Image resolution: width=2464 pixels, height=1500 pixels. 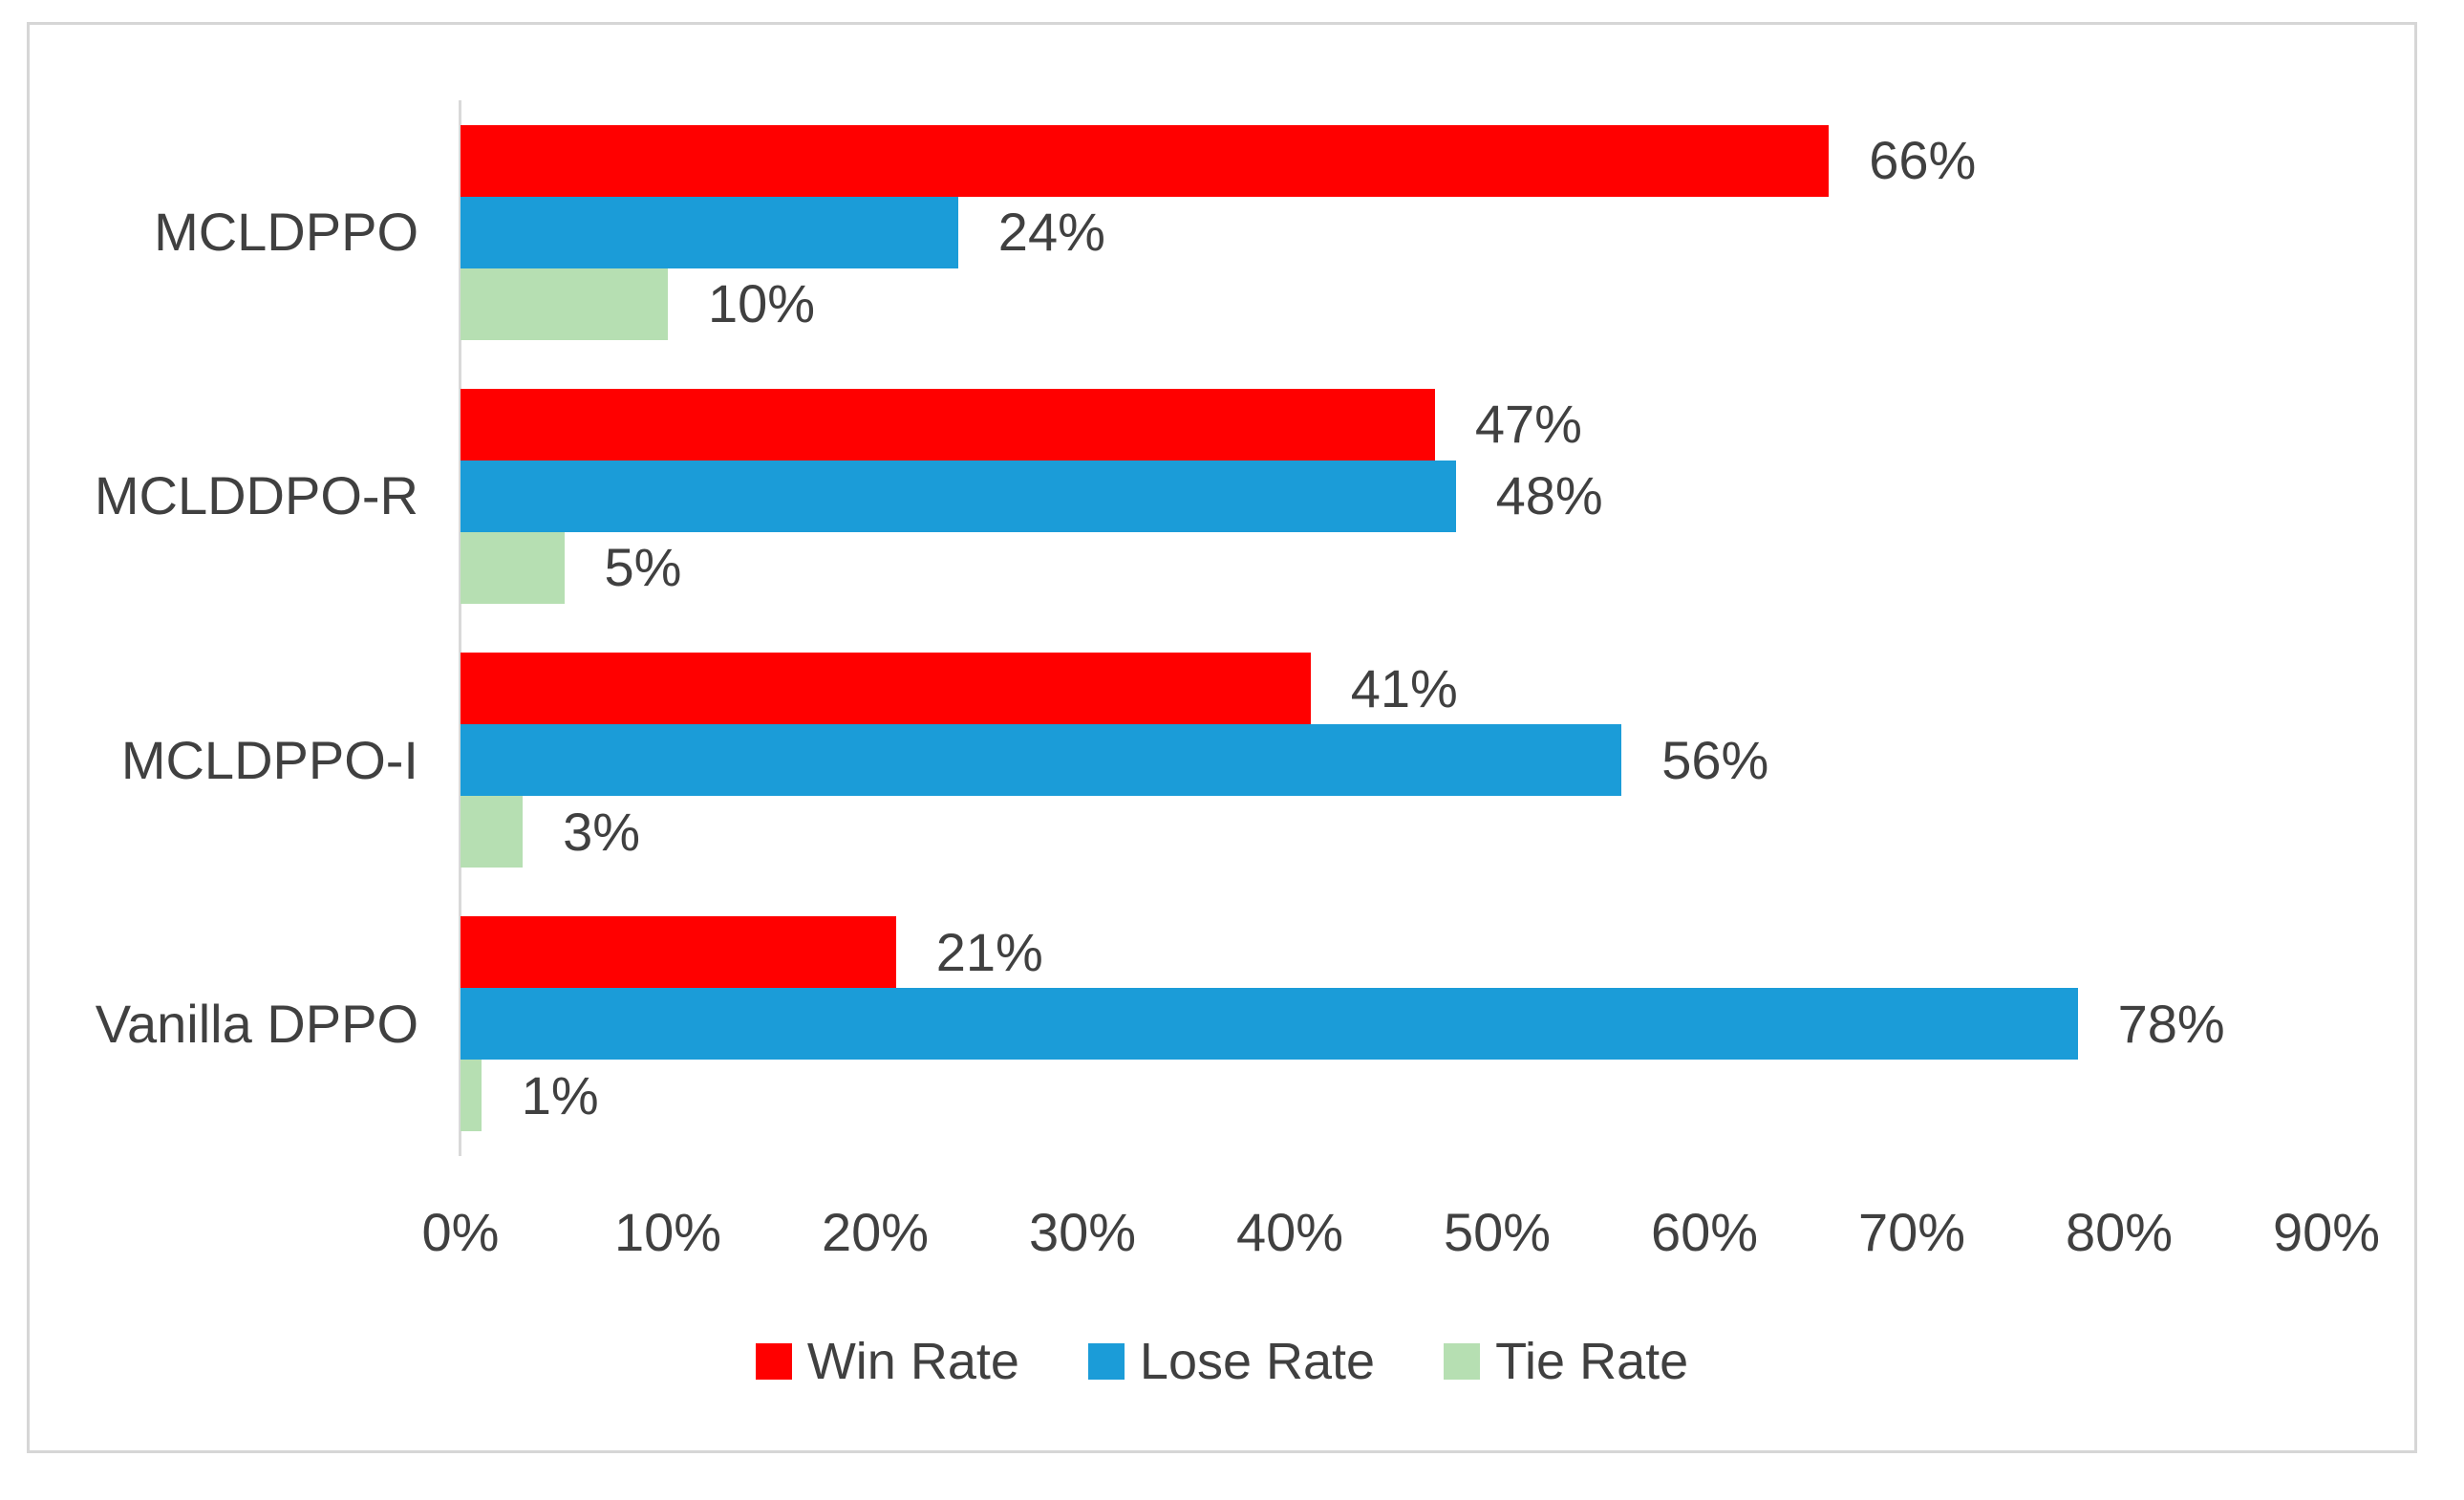 I want to click on data-label: 21%, so click(x=989, y=951).